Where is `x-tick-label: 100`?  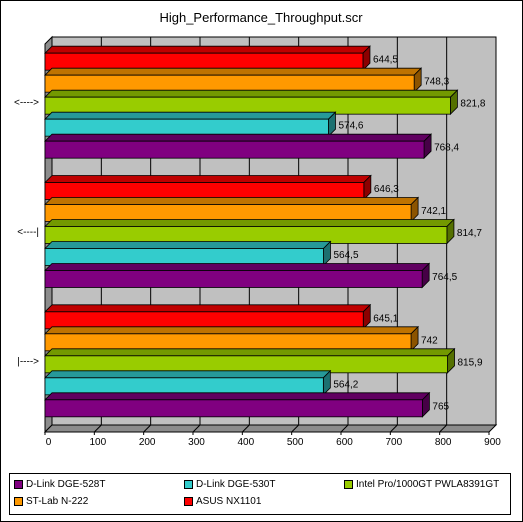
x-tick-label: 100 is located at coordinates (97, 442).